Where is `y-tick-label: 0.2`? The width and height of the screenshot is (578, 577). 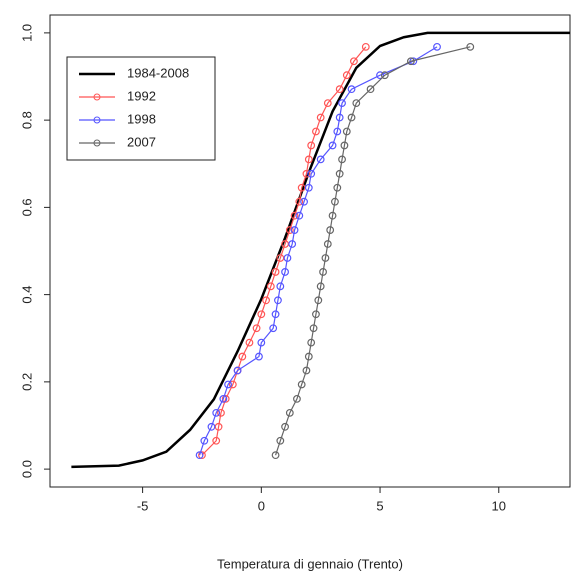
y-tick-label: 0.2 is located at coordinates (26, 382).